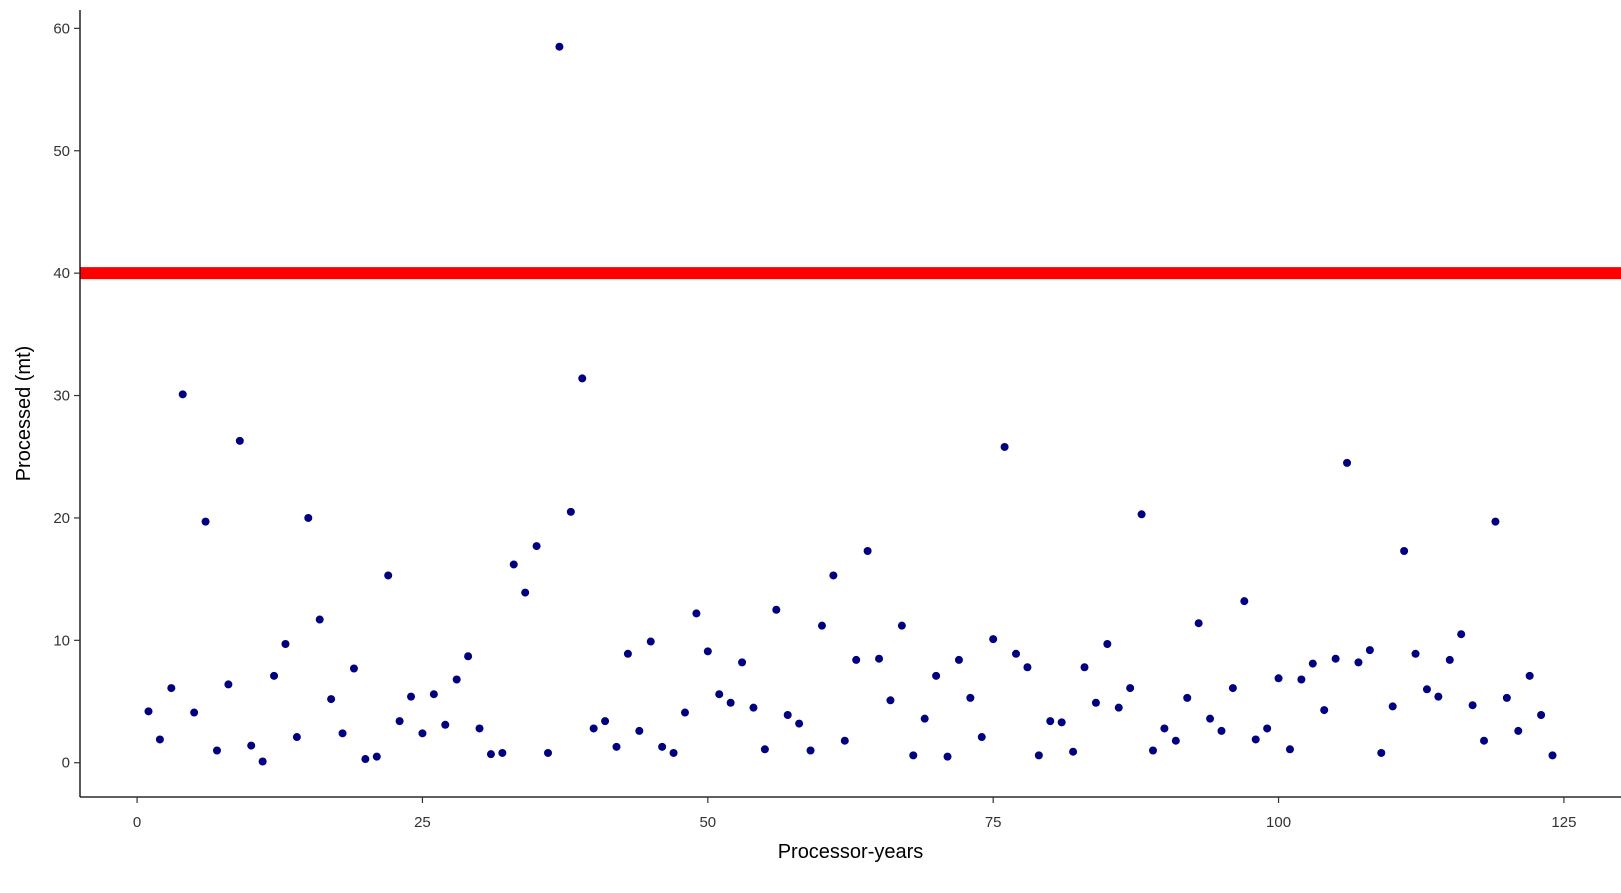 This screenshot has width=1621, height=893. What do you see at coordinates (1563, 822) in the screenshot?
I see `x-tick-label: 125` at bounding box center [1563, 822].